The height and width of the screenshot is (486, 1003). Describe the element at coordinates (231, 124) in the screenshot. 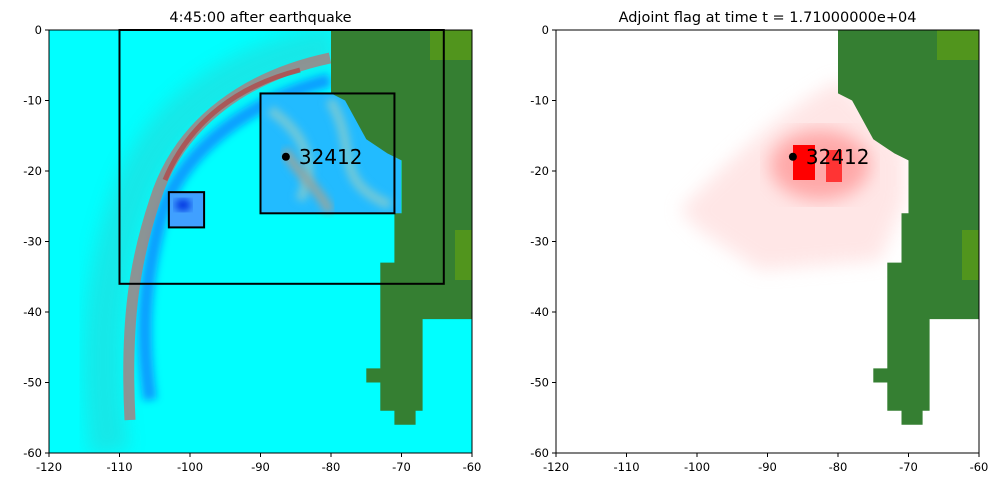

I see `wave-crest-red` at that location.